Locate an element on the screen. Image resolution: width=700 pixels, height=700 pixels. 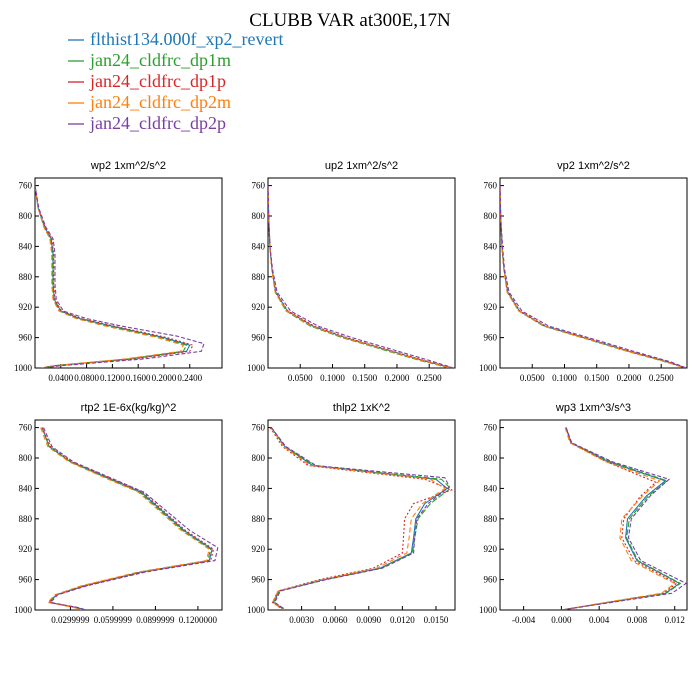
legend-entry: jan24_cldfrc_dp1m is located at coordinates (160, 60).